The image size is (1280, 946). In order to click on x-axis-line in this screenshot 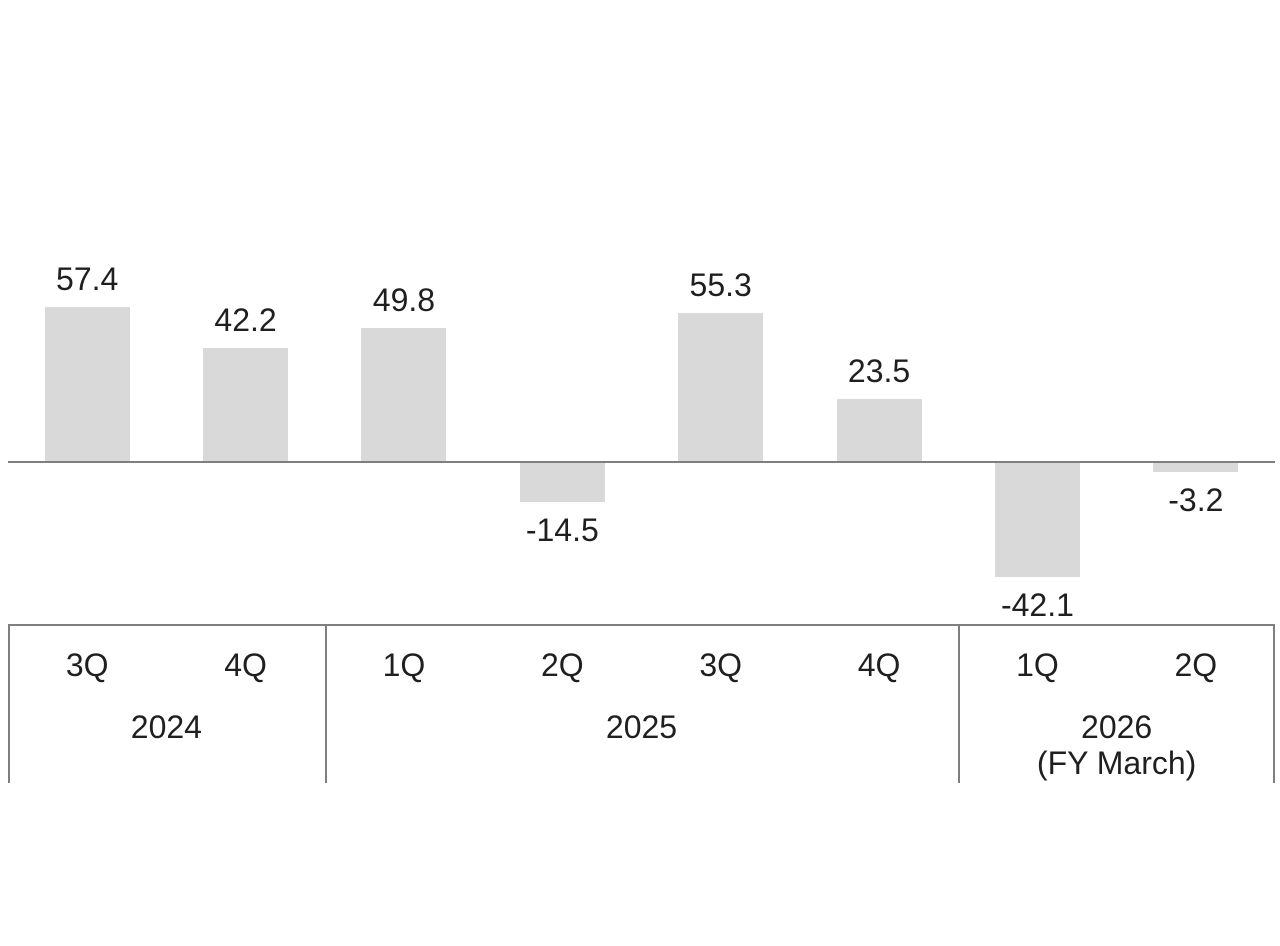, I will do `click(641, 462)`.